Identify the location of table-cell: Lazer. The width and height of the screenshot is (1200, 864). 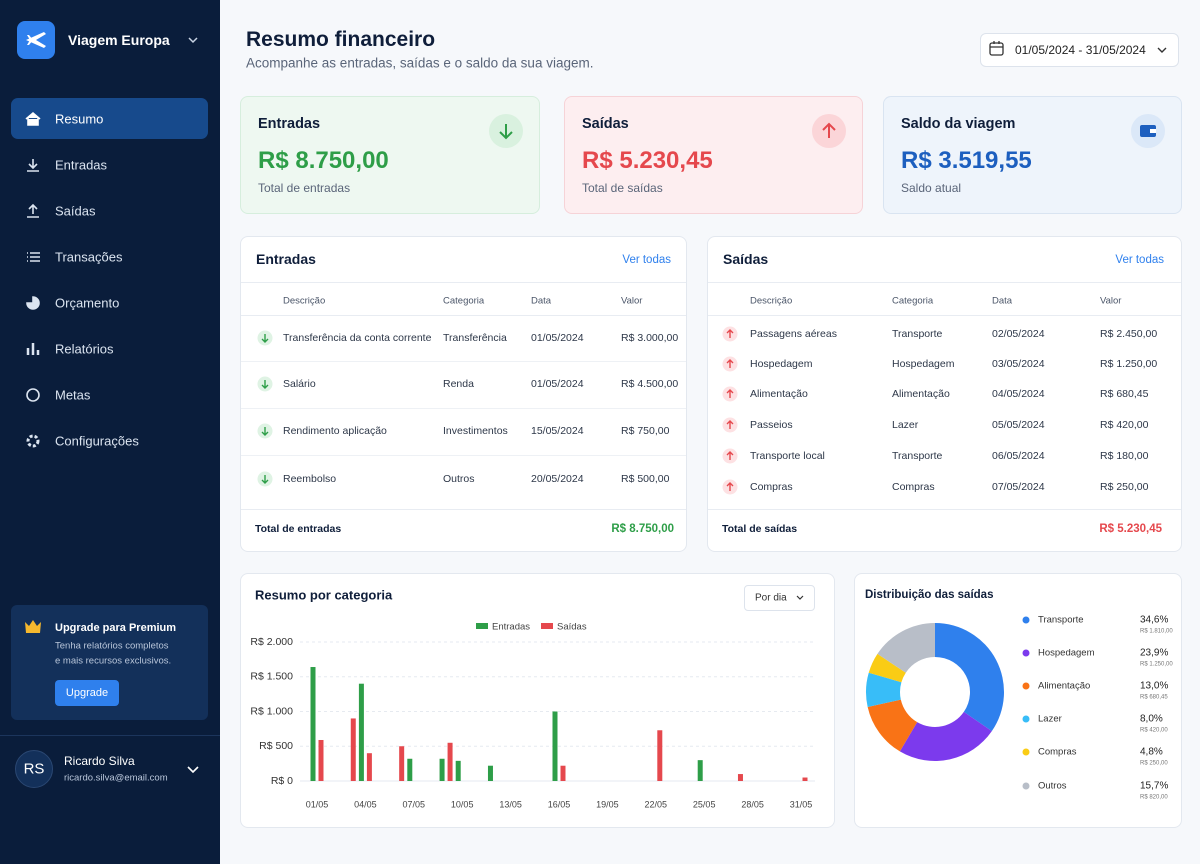
(905, 425).